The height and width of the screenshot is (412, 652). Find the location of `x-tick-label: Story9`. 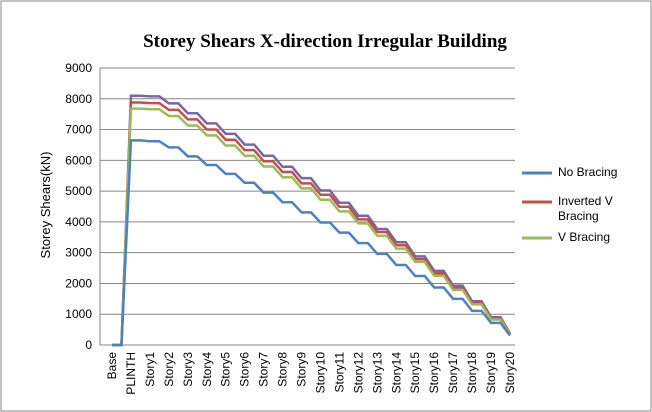

x-tick-label: Story9 is located at coordinates (302, 369).